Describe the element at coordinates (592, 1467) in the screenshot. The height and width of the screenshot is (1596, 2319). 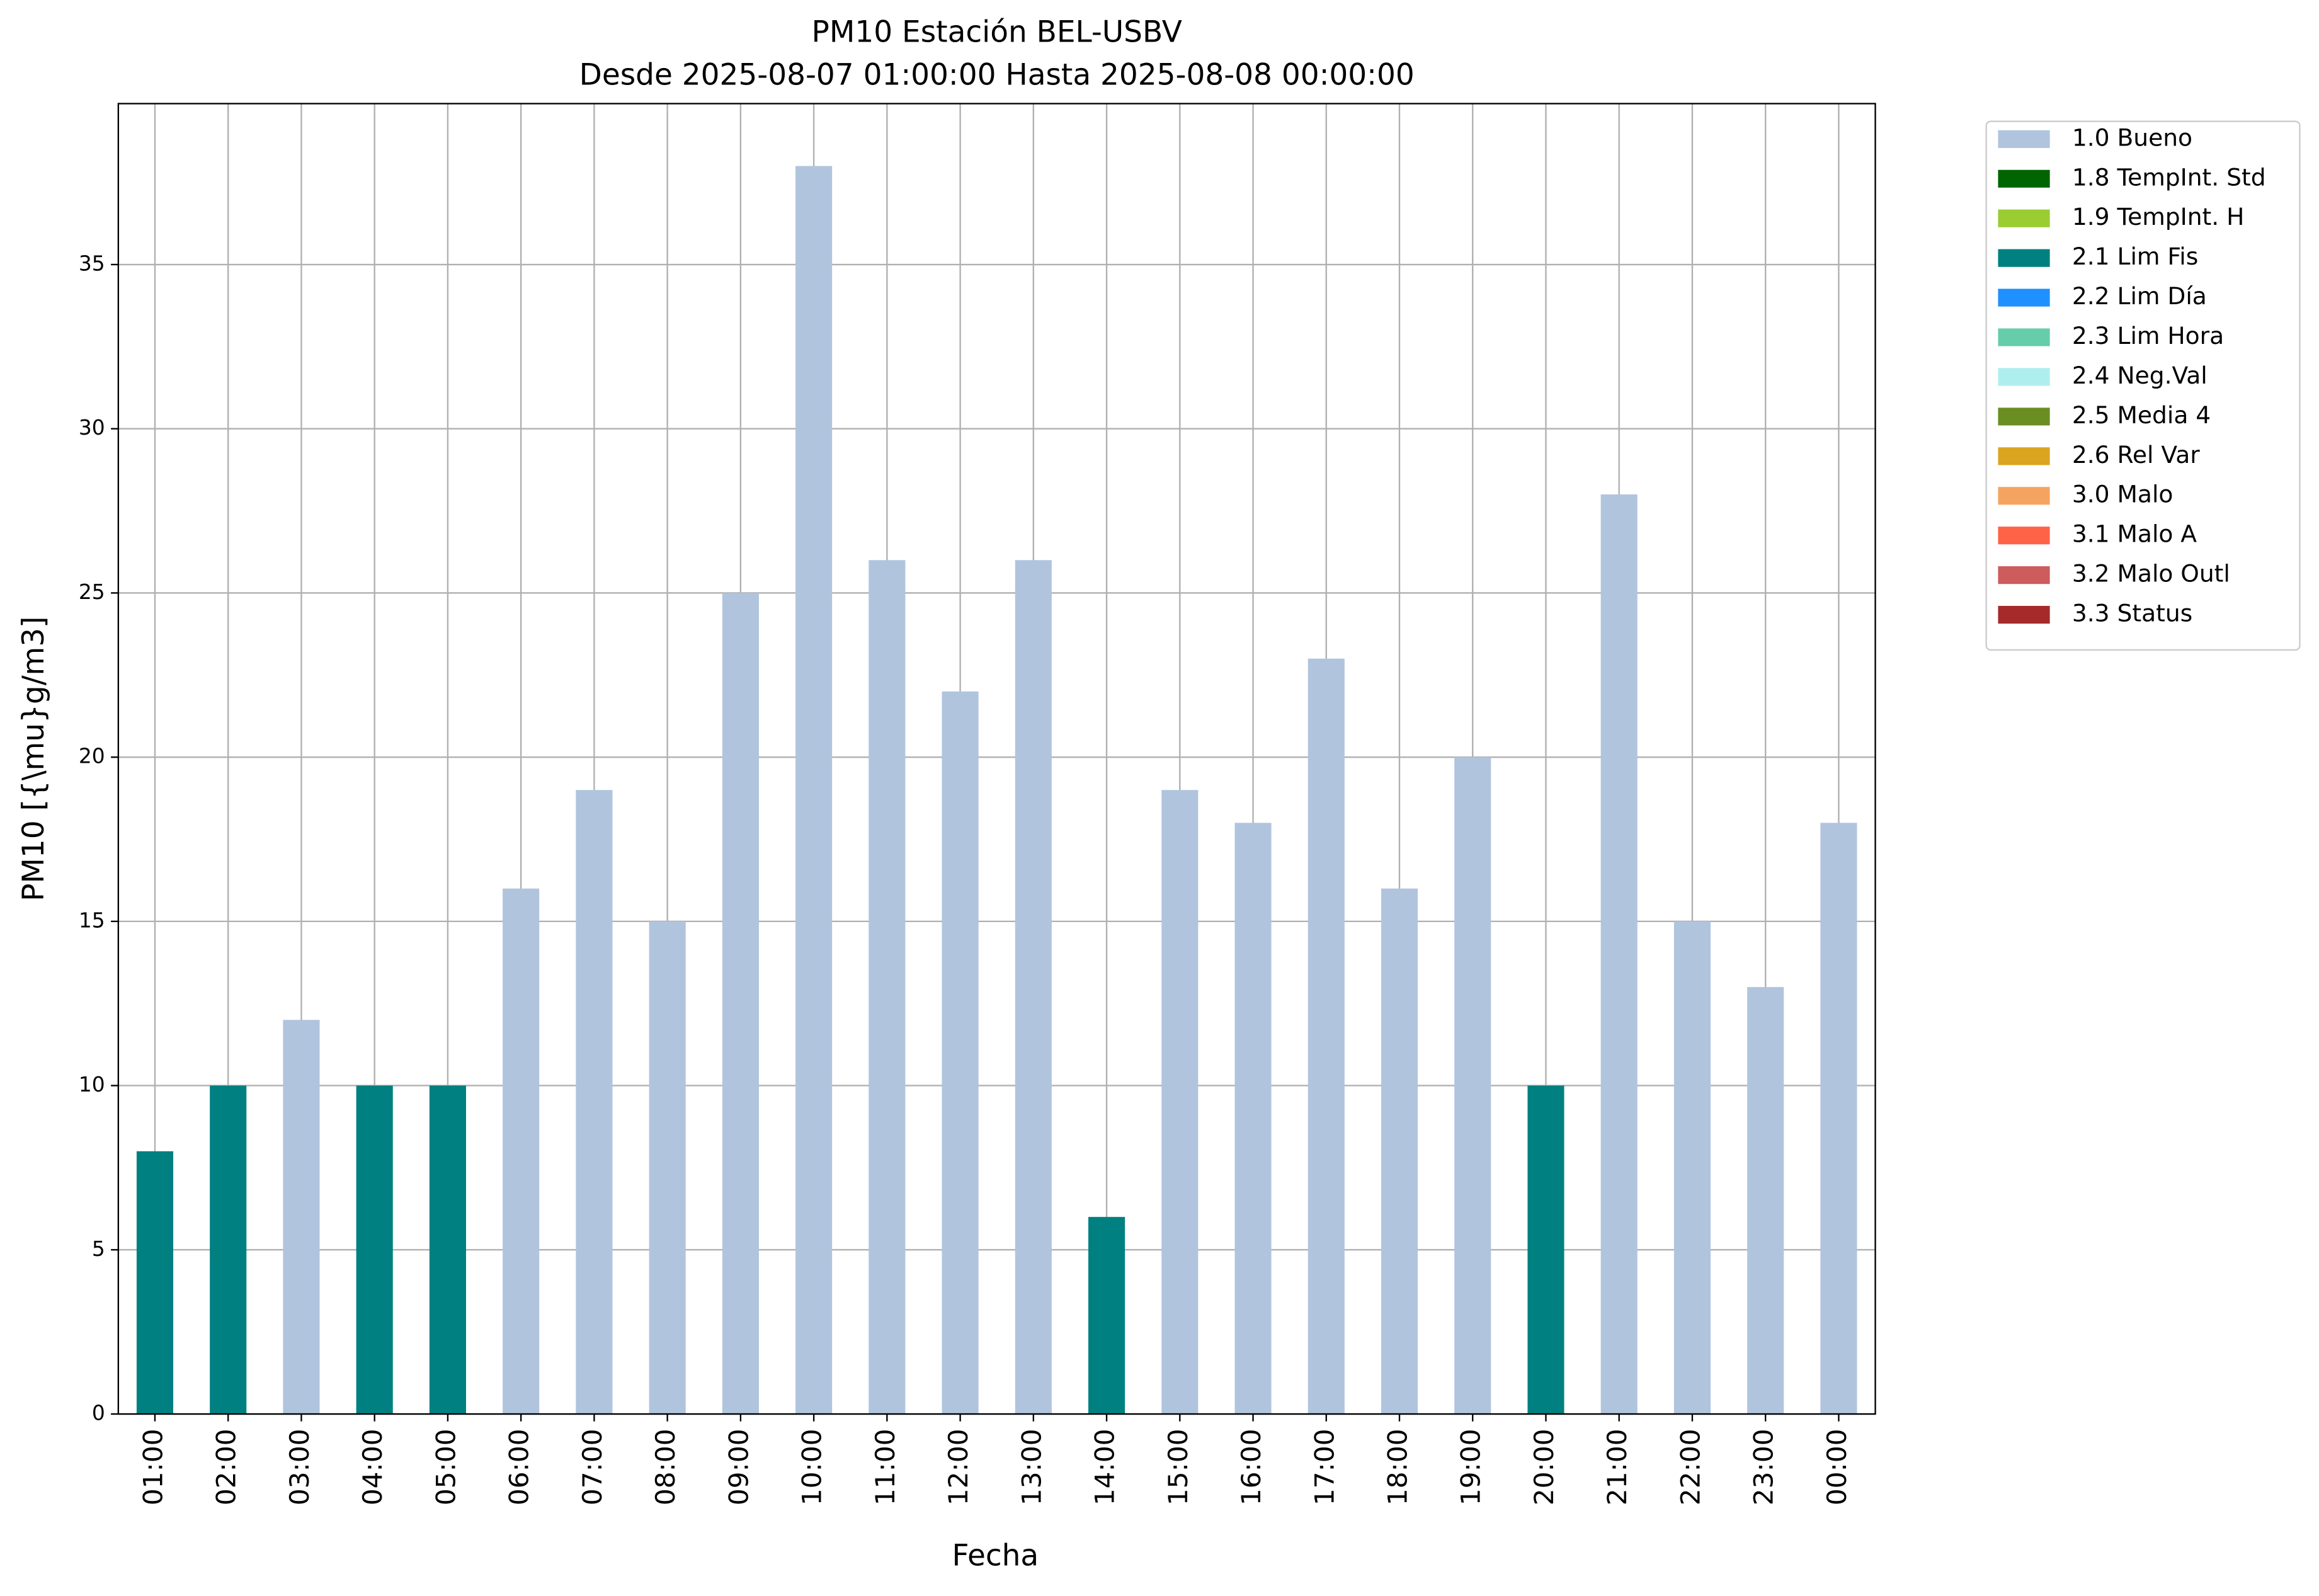
I see `x-tick-label: 07:00` at that location.